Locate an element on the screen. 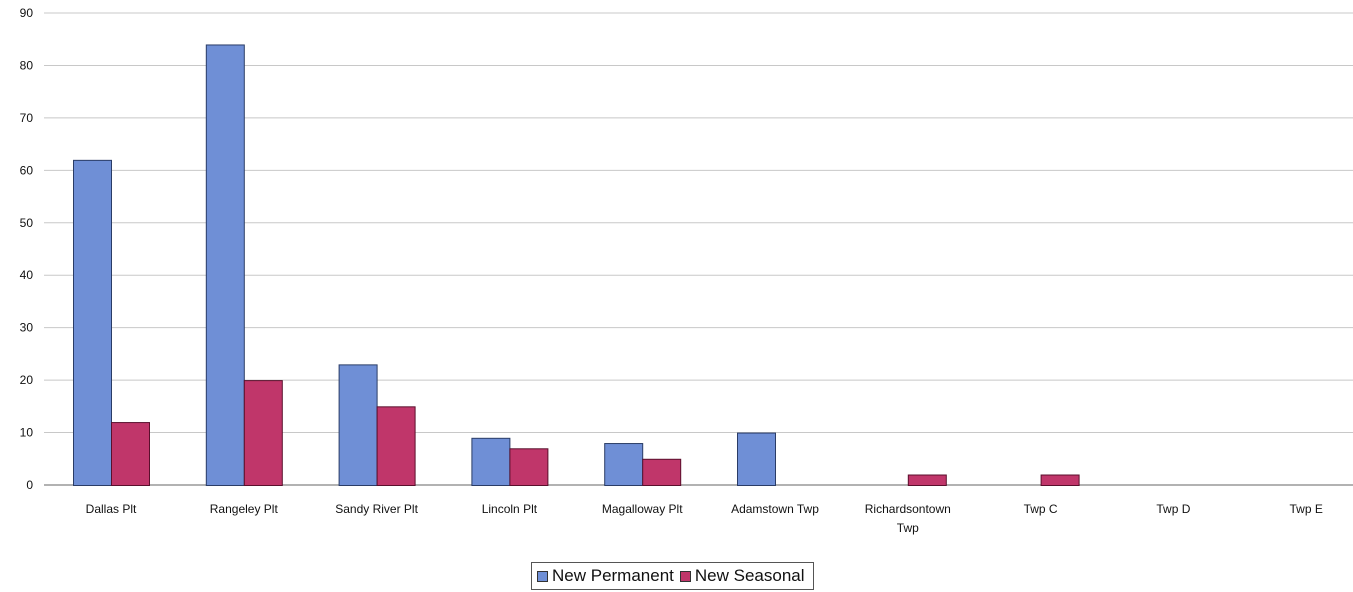 This screenshot has height=592, width=1353. y-tick-label-20: 20 is located at coordinates (27, 380).